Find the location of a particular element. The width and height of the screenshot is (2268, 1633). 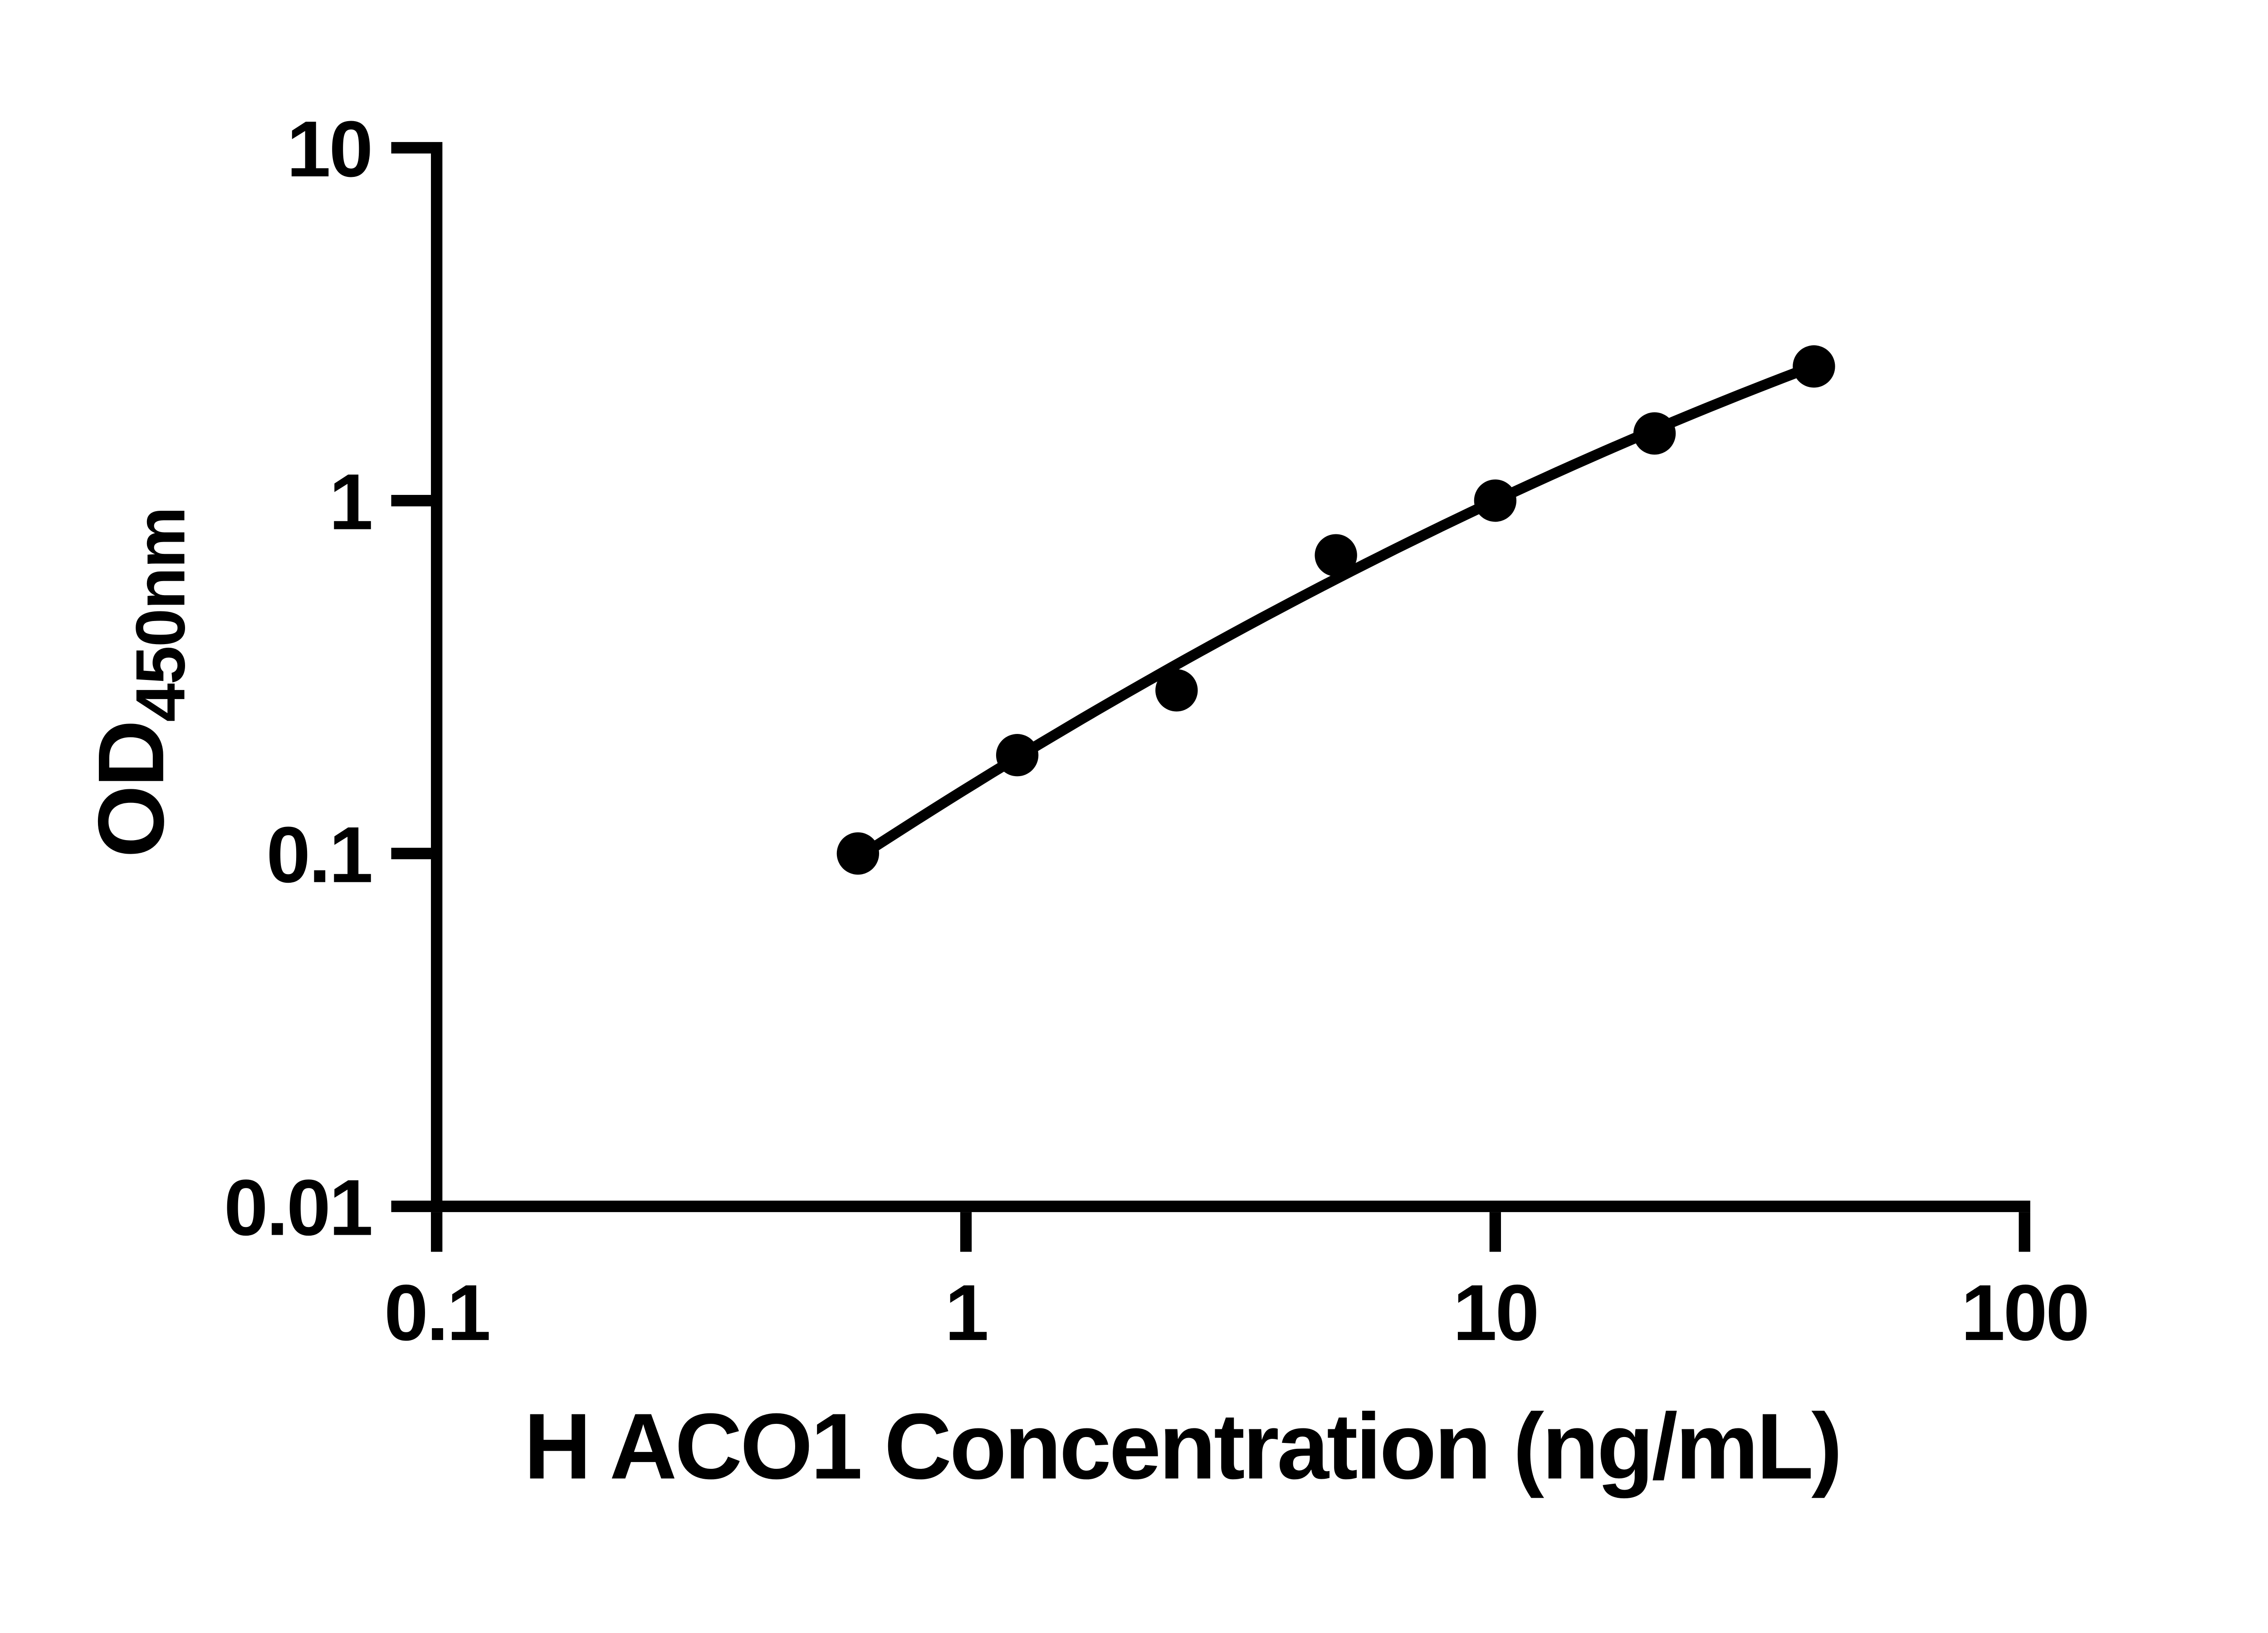

x-axis-spine is located at coordinates (1231, 1206).